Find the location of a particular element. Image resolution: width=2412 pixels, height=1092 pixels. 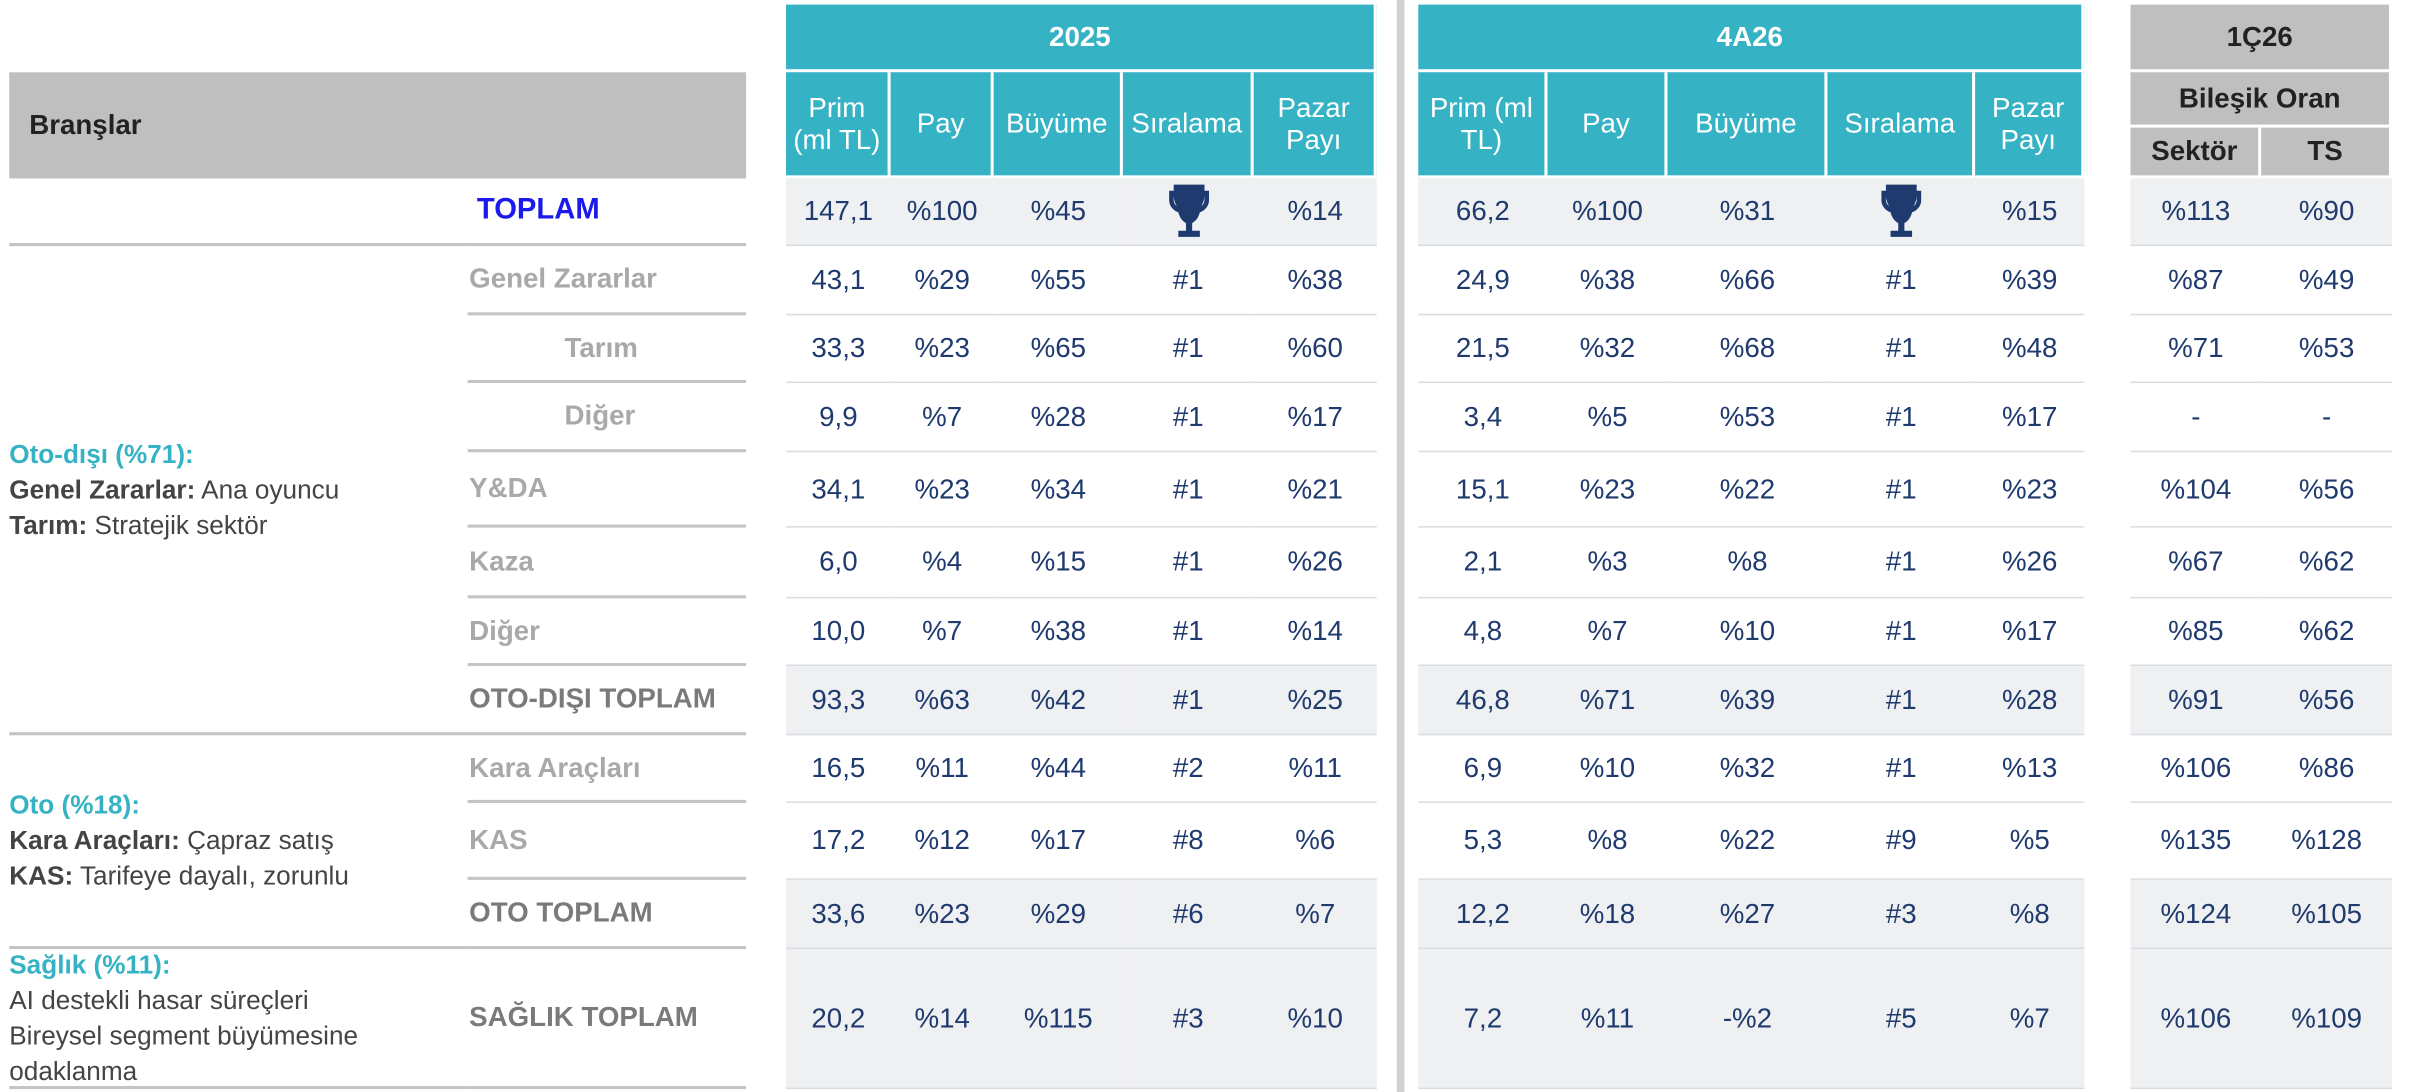

ratio-cell: %85 is located at coordinates (2196, 632).